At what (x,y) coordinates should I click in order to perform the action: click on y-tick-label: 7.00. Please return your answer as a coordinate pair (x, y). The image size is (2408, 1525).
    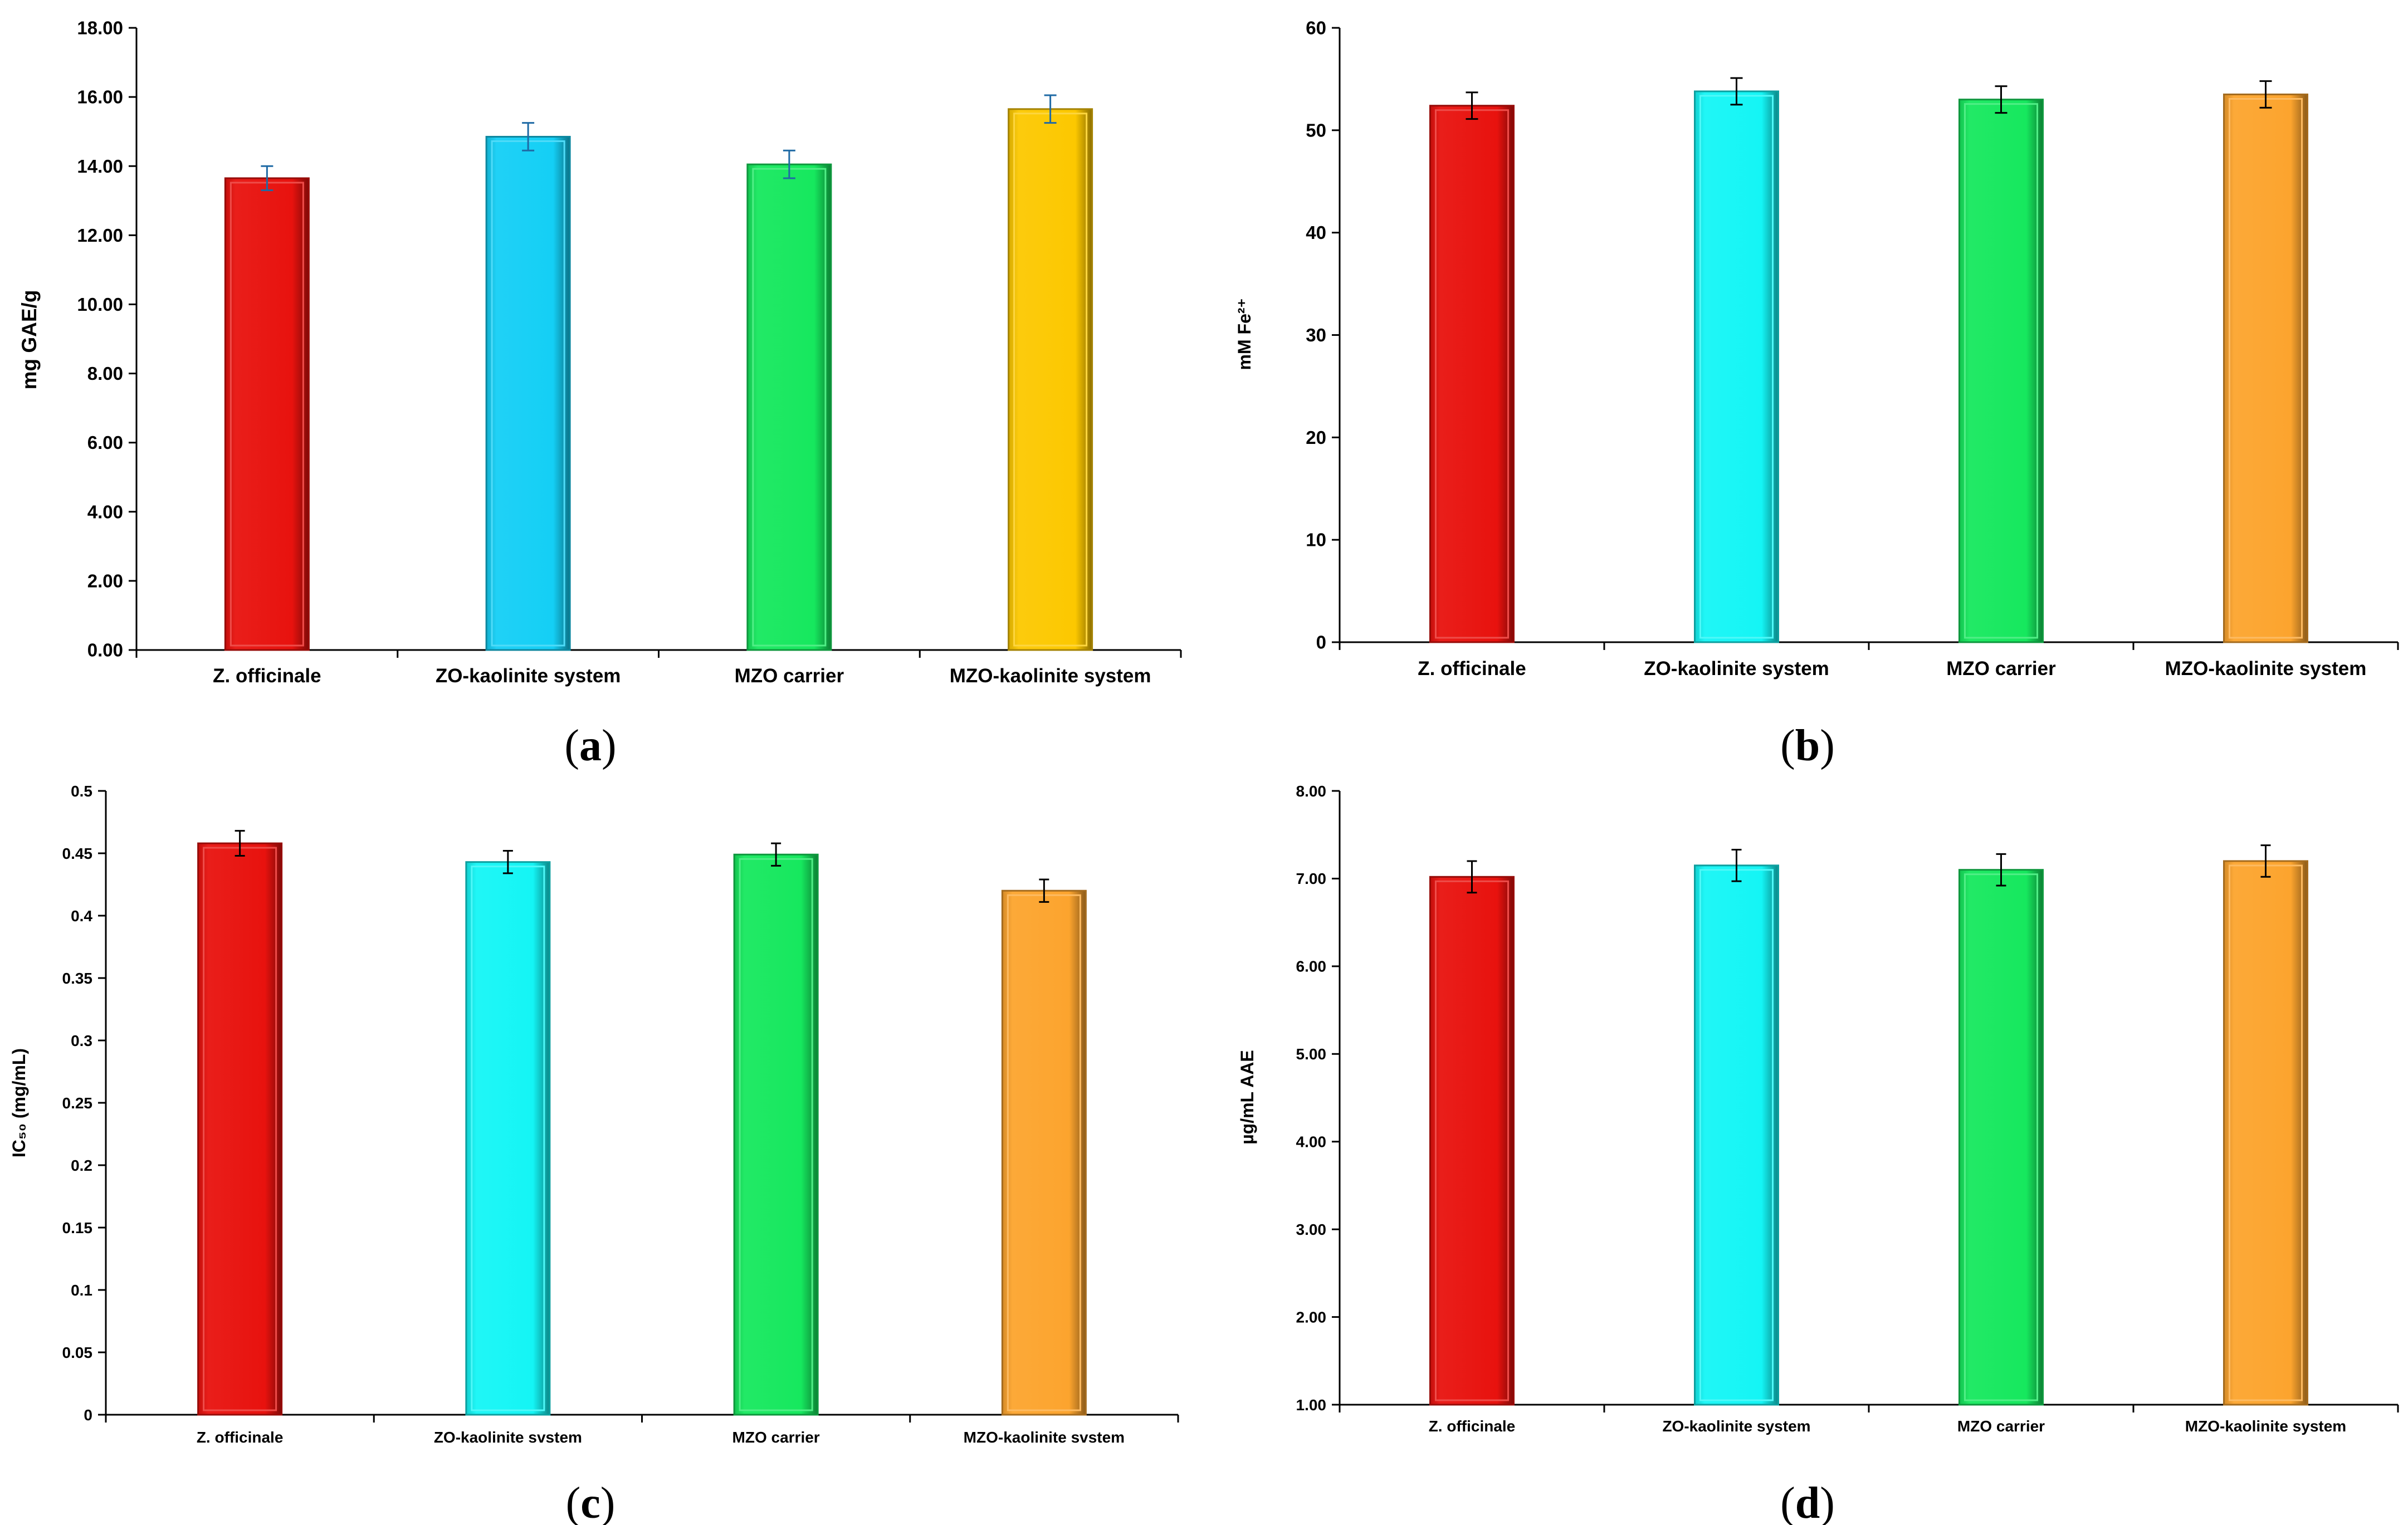
    Looking at the image, I should click on (1311, 878).